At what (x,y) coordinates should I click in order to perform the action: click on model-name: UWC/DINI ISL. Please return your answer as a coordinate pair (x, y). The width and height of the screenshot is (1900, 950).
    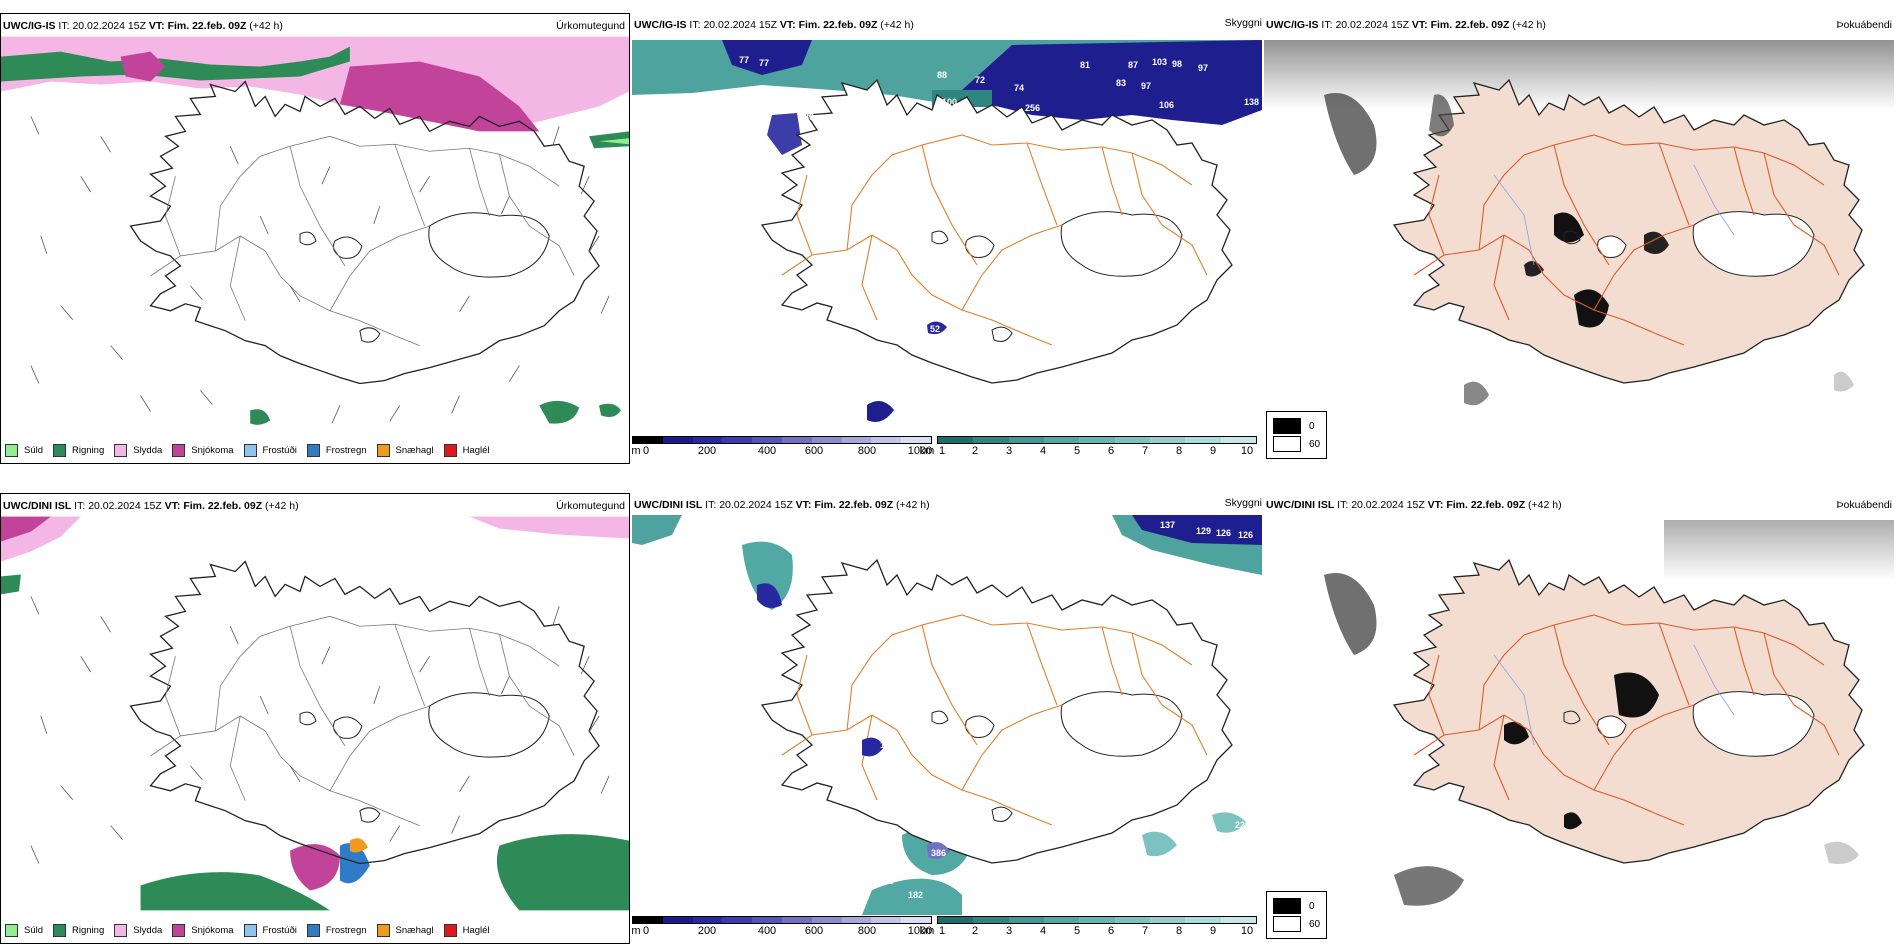
    Looking at the image, I should click on (668, 505).